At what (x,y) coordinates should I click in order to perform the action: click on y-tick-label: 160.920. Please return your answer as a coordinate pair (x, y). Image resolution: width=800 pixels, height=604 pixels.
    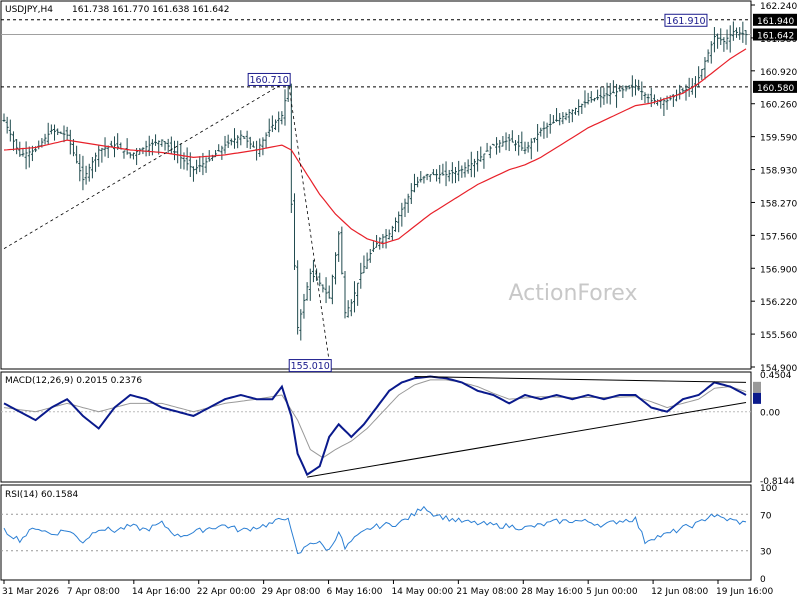
    Looking at the image, I should click on (778, 73).